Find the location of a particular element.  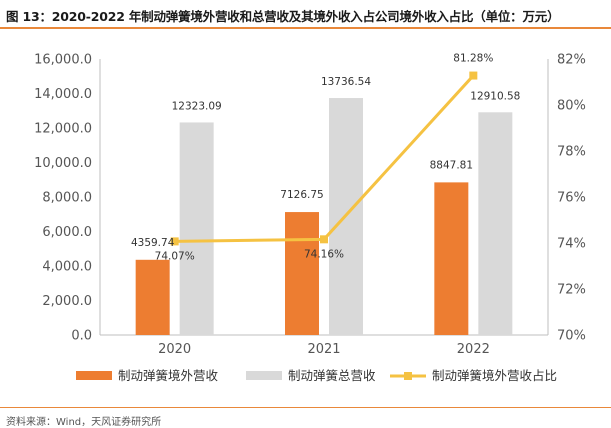

data-label-overseas: 8847.81 is located at coordinates (451, 165).